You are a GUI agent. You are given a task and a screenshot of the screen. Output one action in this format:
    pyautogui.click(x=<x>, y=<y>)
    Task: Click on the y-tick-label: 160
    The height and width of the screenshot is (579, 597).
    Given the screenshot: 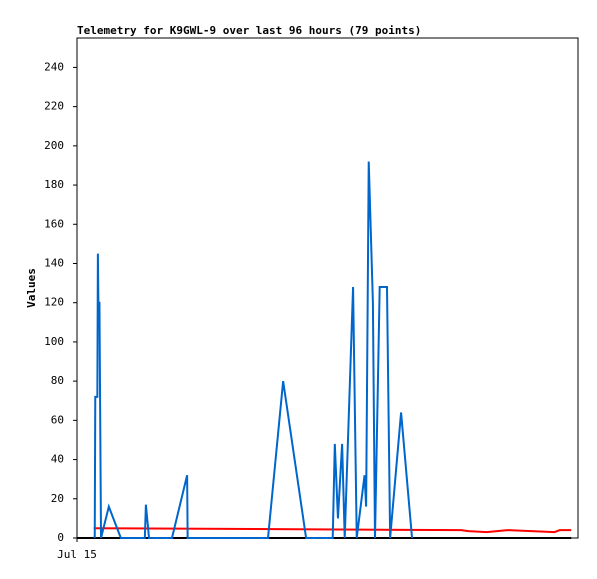 What is the action you would take?
    pyautogui.click(x=54, y=223)
    